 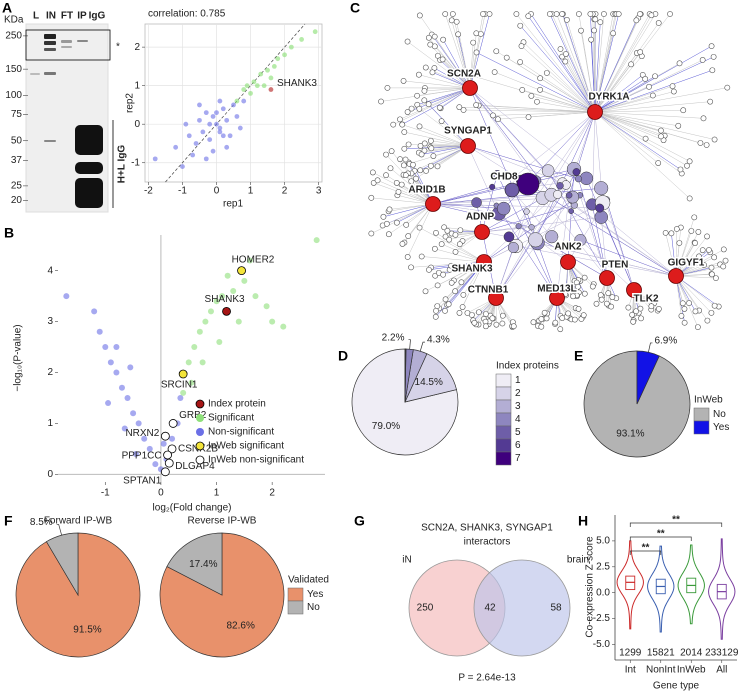 I want to click on set-label: brain, so click(x=578, y=560).